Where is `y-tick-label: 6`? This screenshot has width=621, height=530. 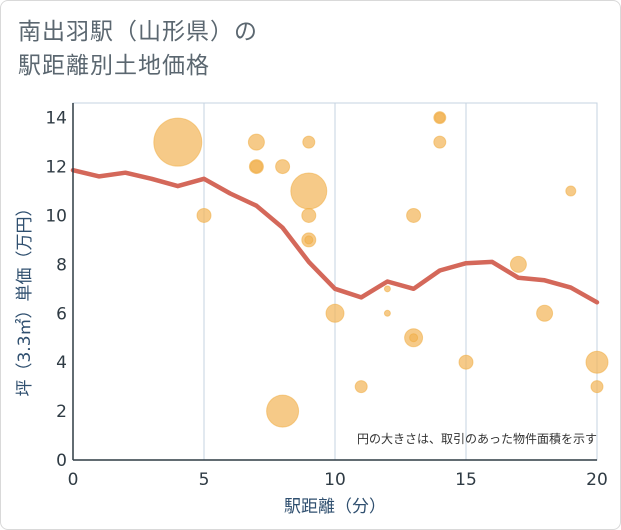
y-tick-label: 6 is located at coordinates (61, 314).